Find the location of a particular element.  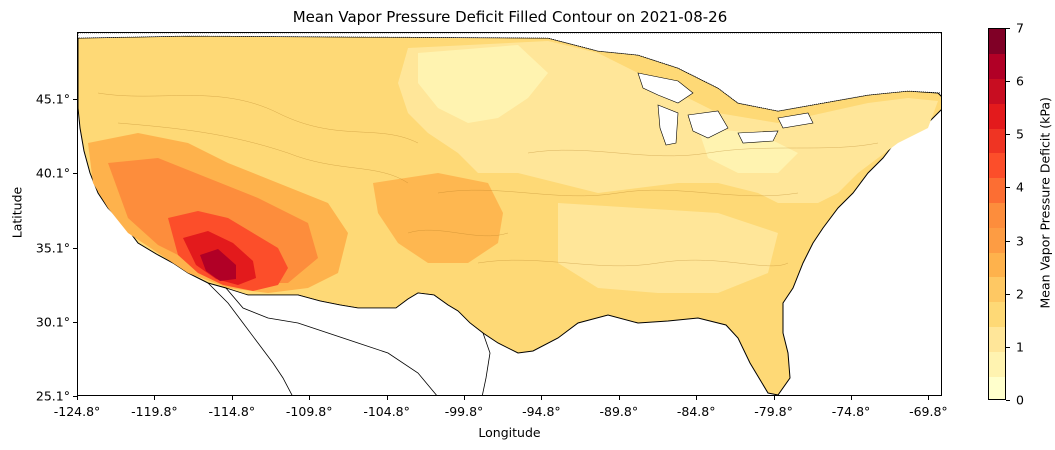

y-axis-label: Latitude is located at coordinates (17, 212).